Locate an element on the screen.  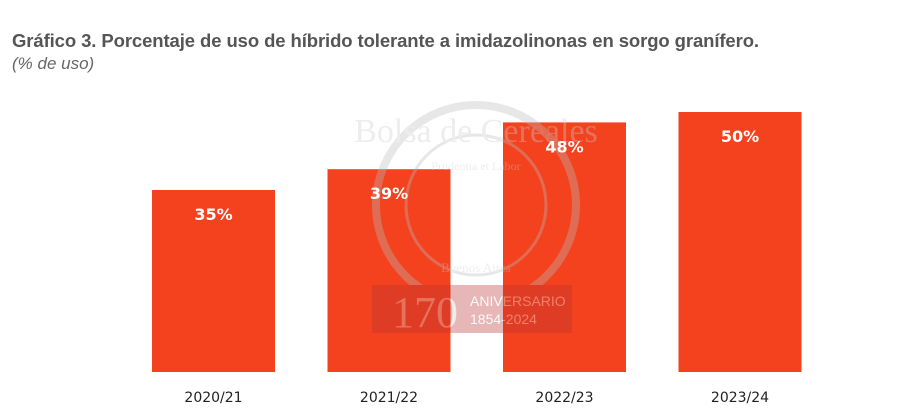
chart-subtitle: (% de uso) is located at coordinates (53, 63).